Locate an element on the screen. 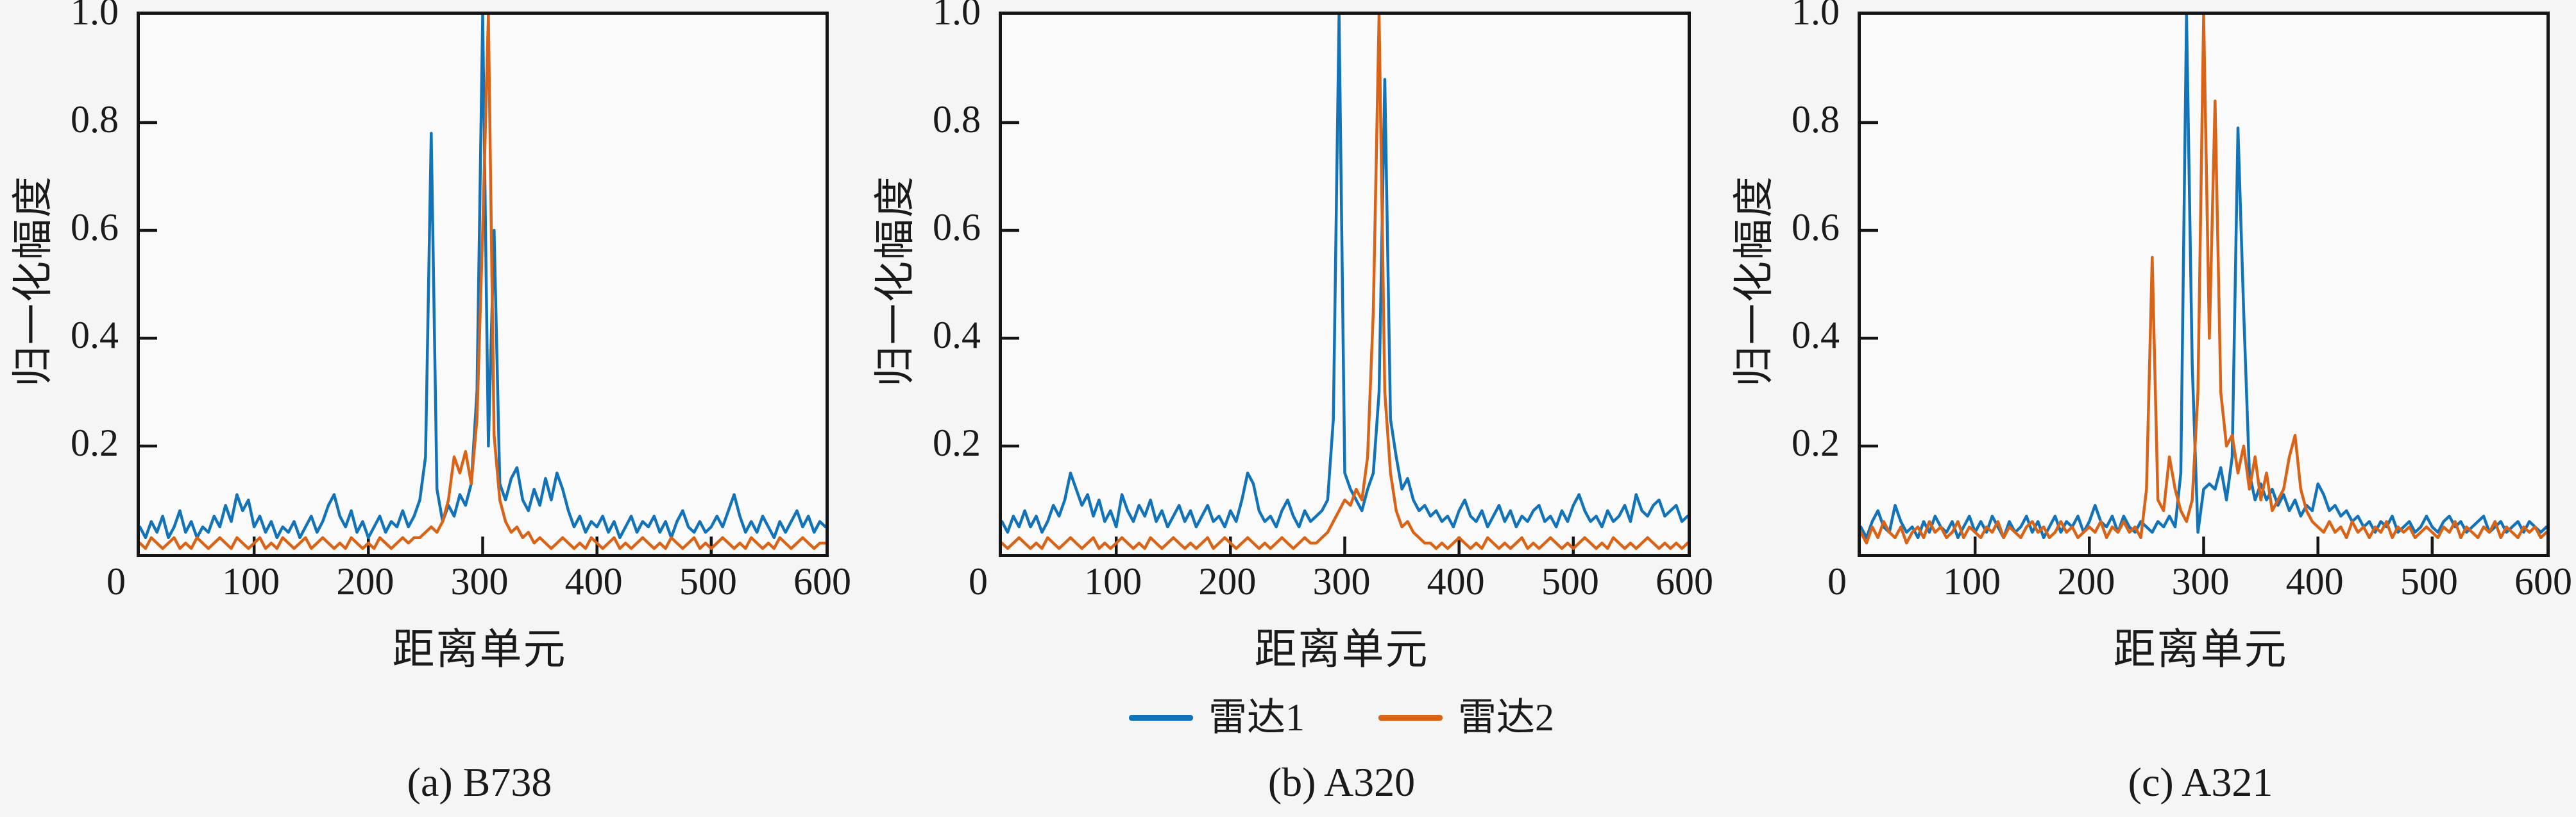  subplot-caption: (c) A321 is located at coordinates (2200, 782).